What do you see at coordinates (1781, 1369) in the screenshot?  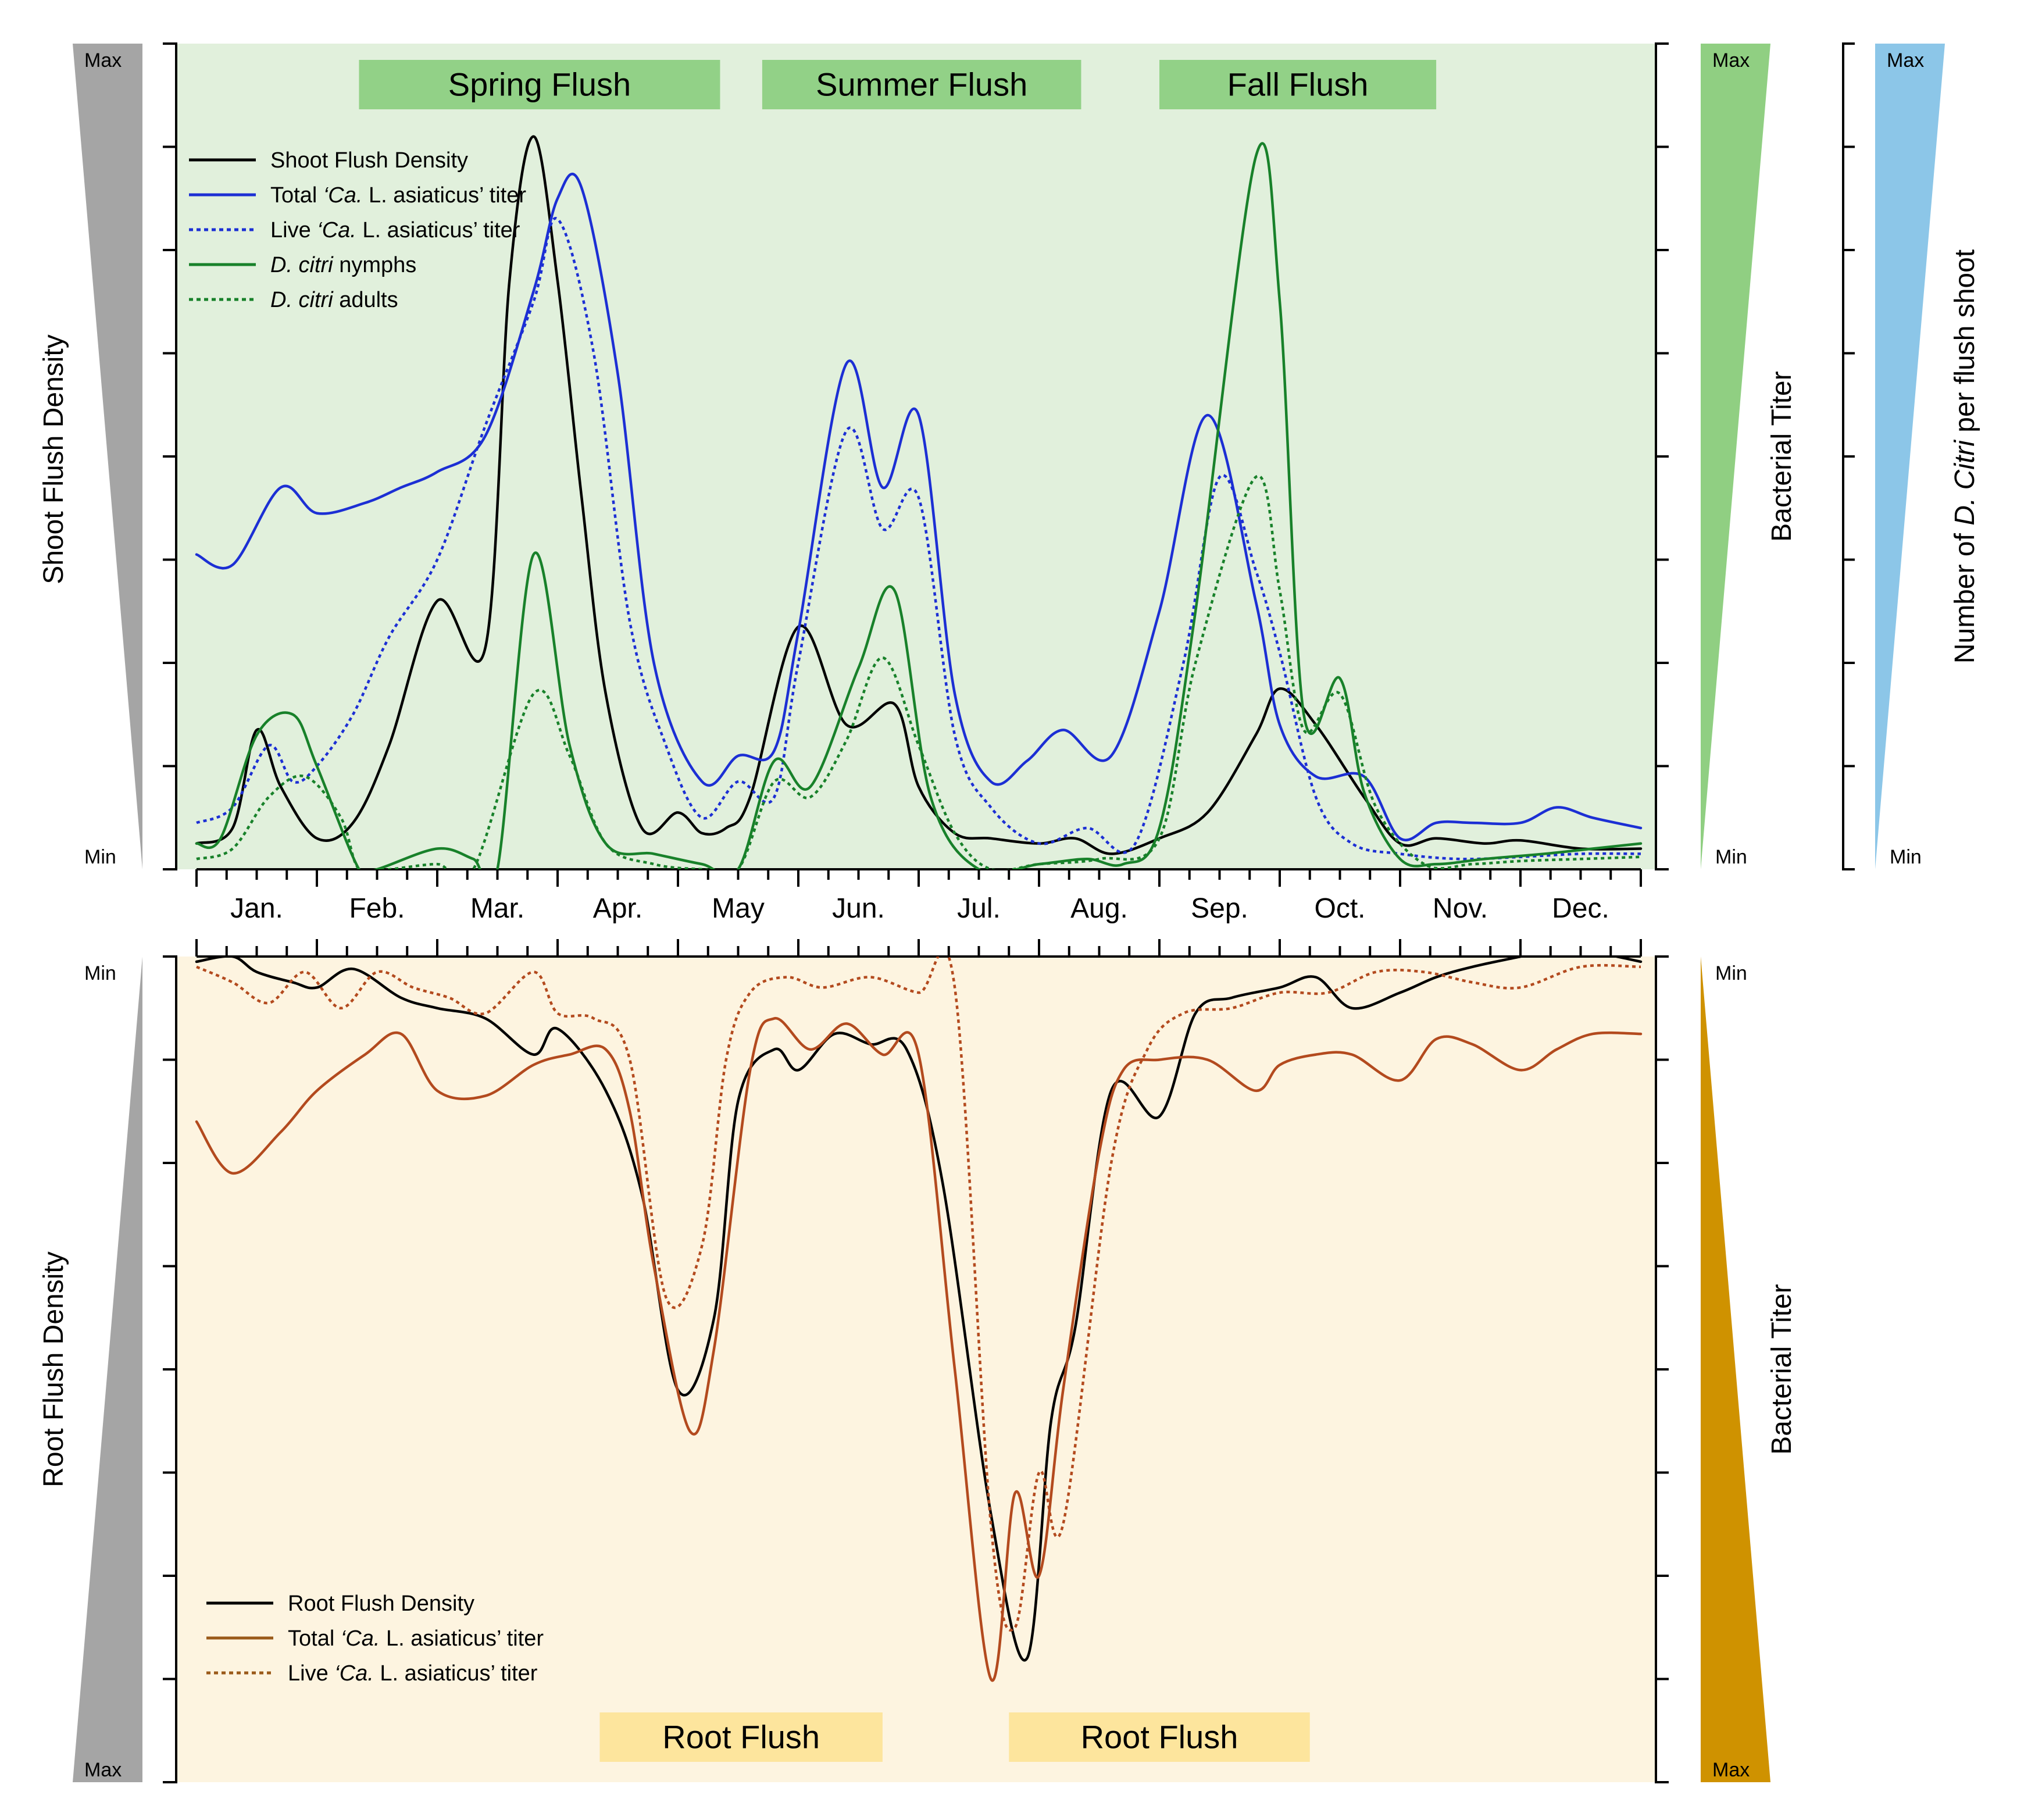 I see `root-bacterial-titer-axis-title: Bacterial Titer` at bounding box center [1781, 1369].